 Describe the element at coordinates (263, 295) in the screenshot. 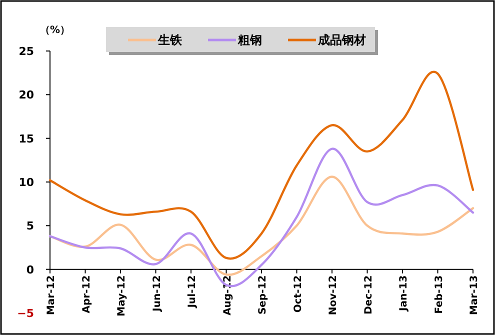

I see `x-tick-label: Sep-12` at that location.